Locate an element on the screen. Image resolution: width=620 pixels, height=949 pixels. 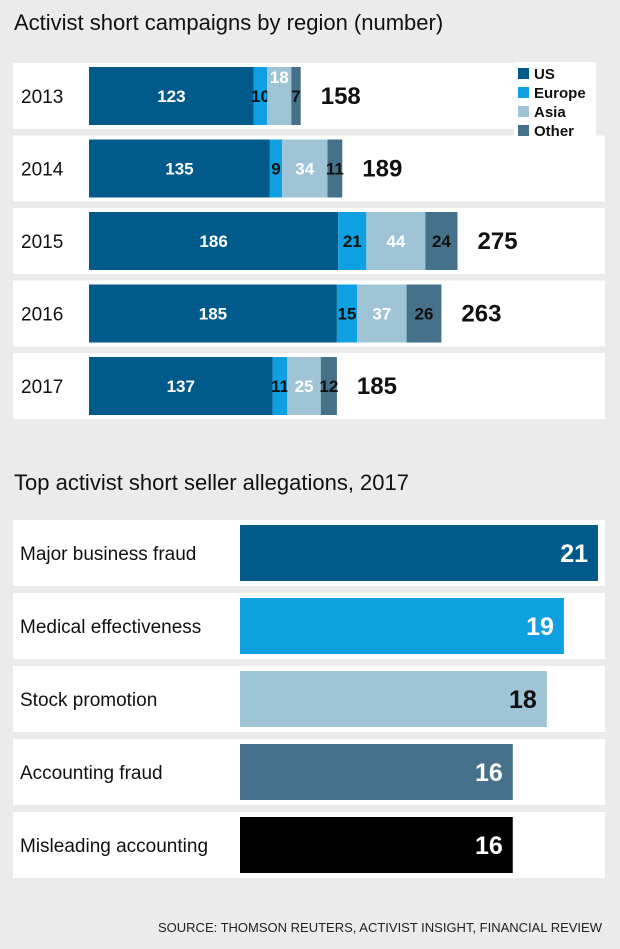
category-label: Stock promotion is located at coordinates (88, 700).